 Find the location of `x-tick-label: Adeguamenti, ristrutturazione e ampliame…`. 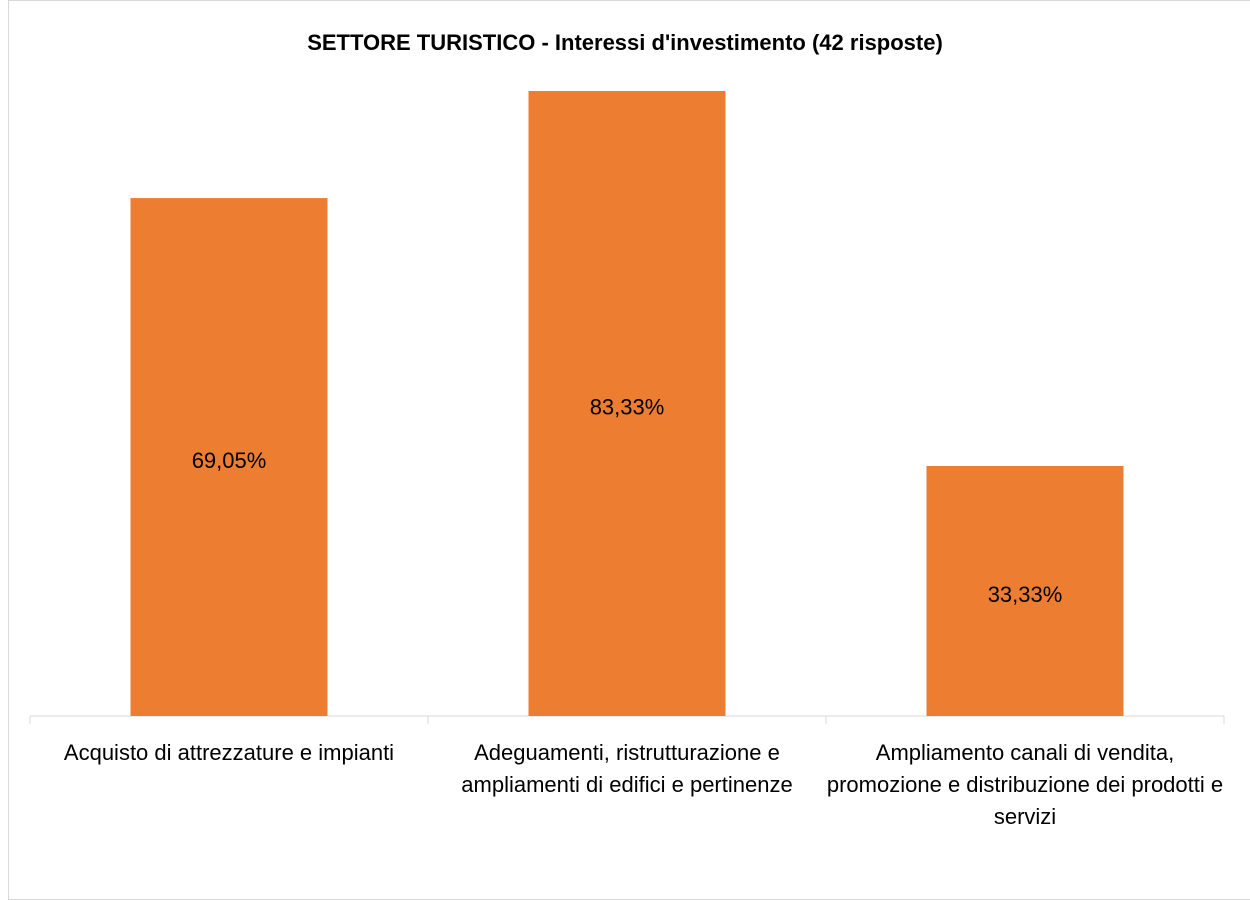

x-tick-label: Adeguamenti, ristrutturazione e ampliame… is located at coordinates (627, 768).